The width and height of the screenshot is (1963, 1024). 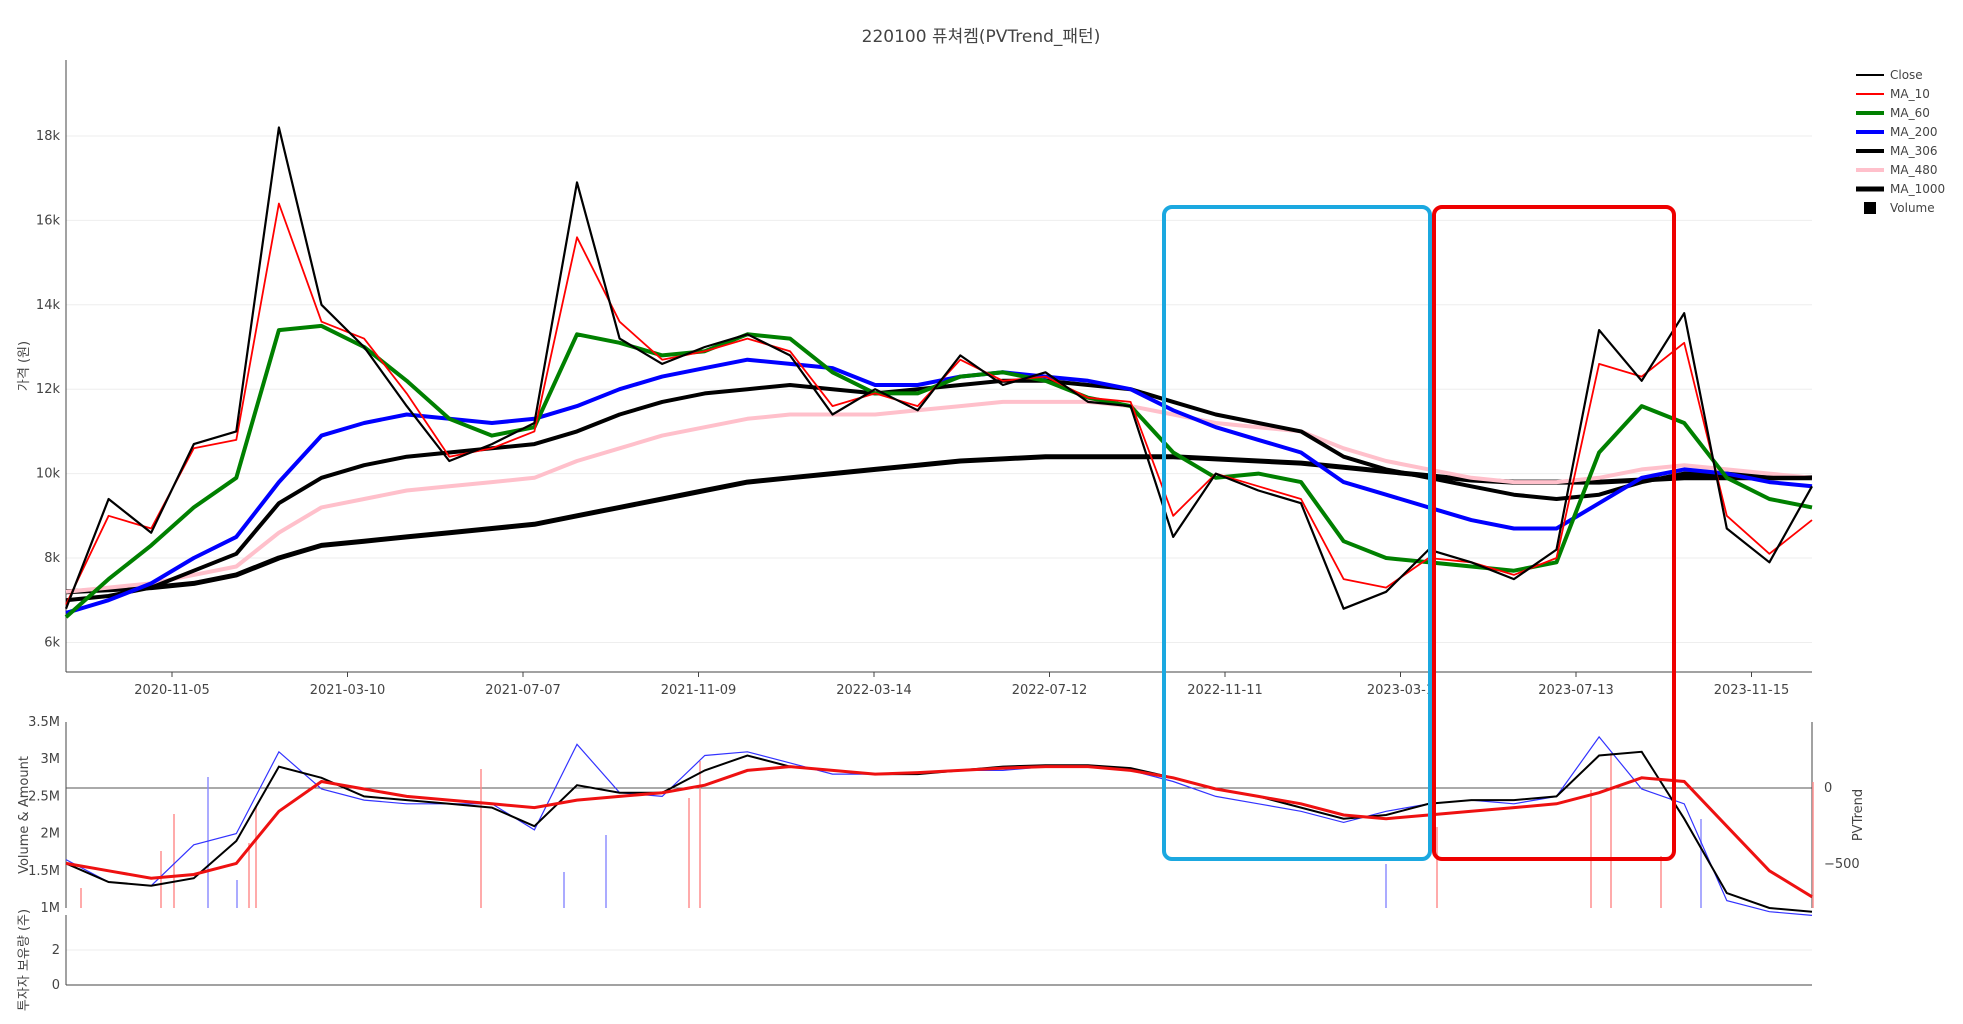 I want to click on price-y-tick: 8k, so click(x=52, y=558).